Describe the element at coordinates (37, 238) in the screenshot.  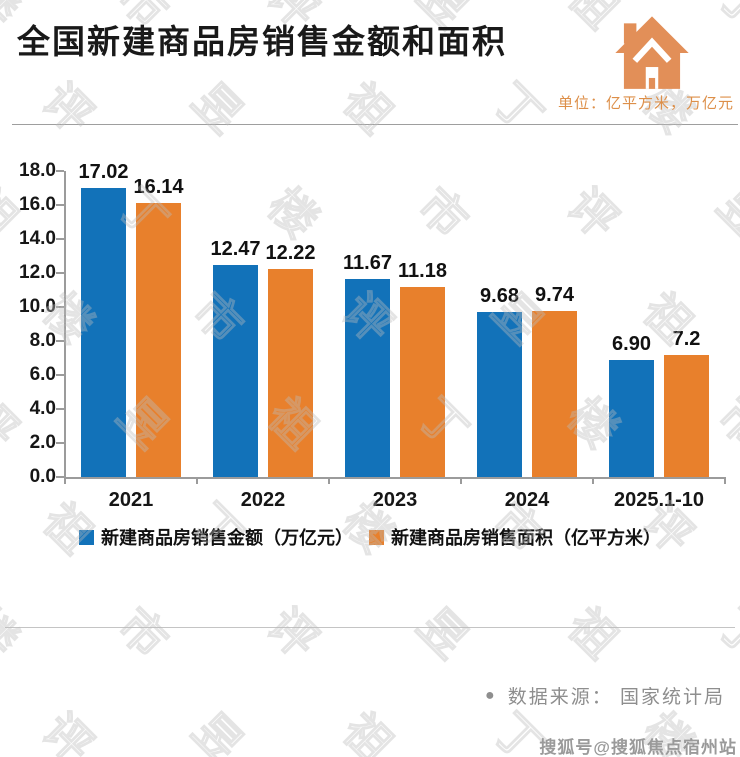
I see `y-tick-label: 14.0` at that location.